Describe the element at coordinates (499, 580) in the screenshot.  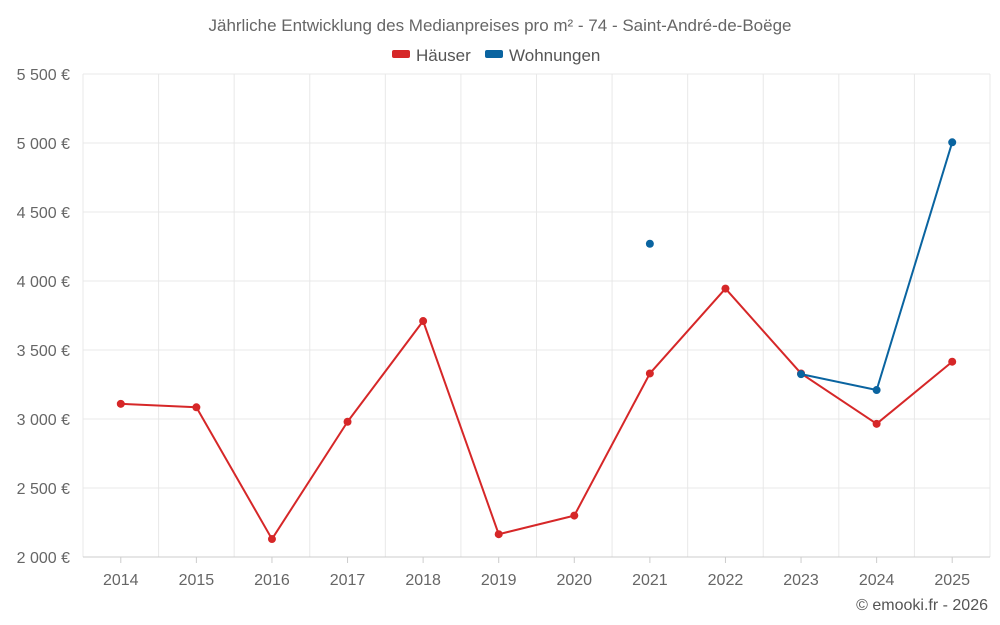
I see `x-tick-label: 2019` at that location.